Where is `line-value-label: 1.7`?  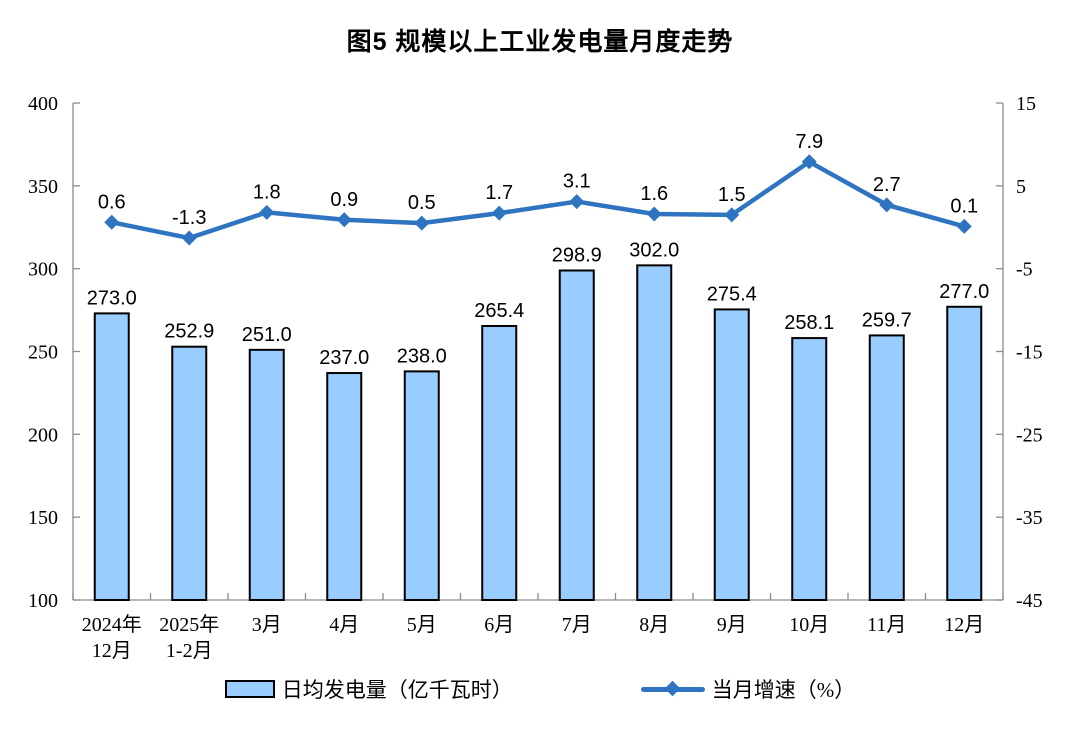
line-value-label: 1.7 is located at coordinates (499, 193).